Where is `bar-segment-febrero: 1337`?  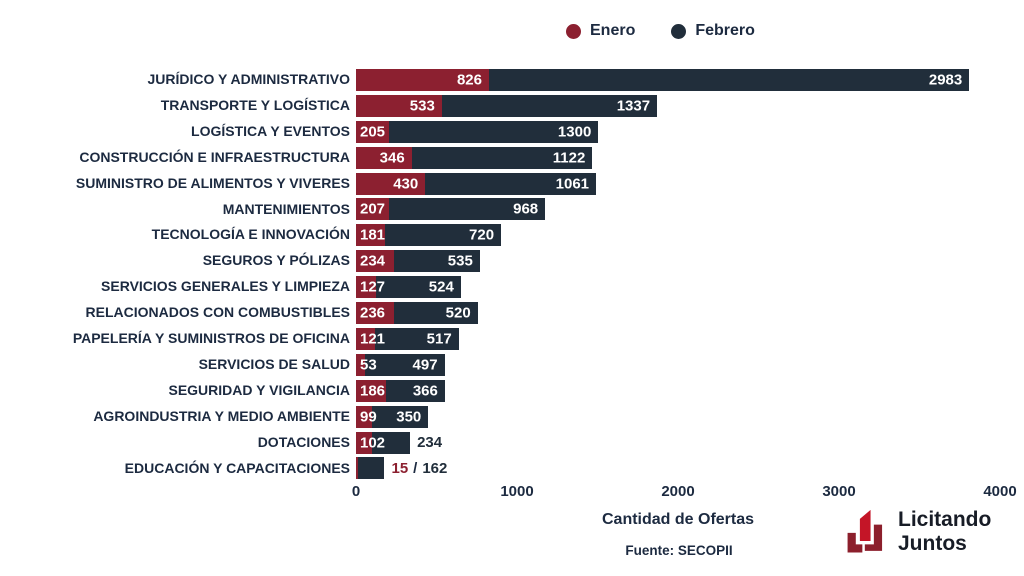 bar-segment-febrero: 1337 is located at coordinates (549, 105).